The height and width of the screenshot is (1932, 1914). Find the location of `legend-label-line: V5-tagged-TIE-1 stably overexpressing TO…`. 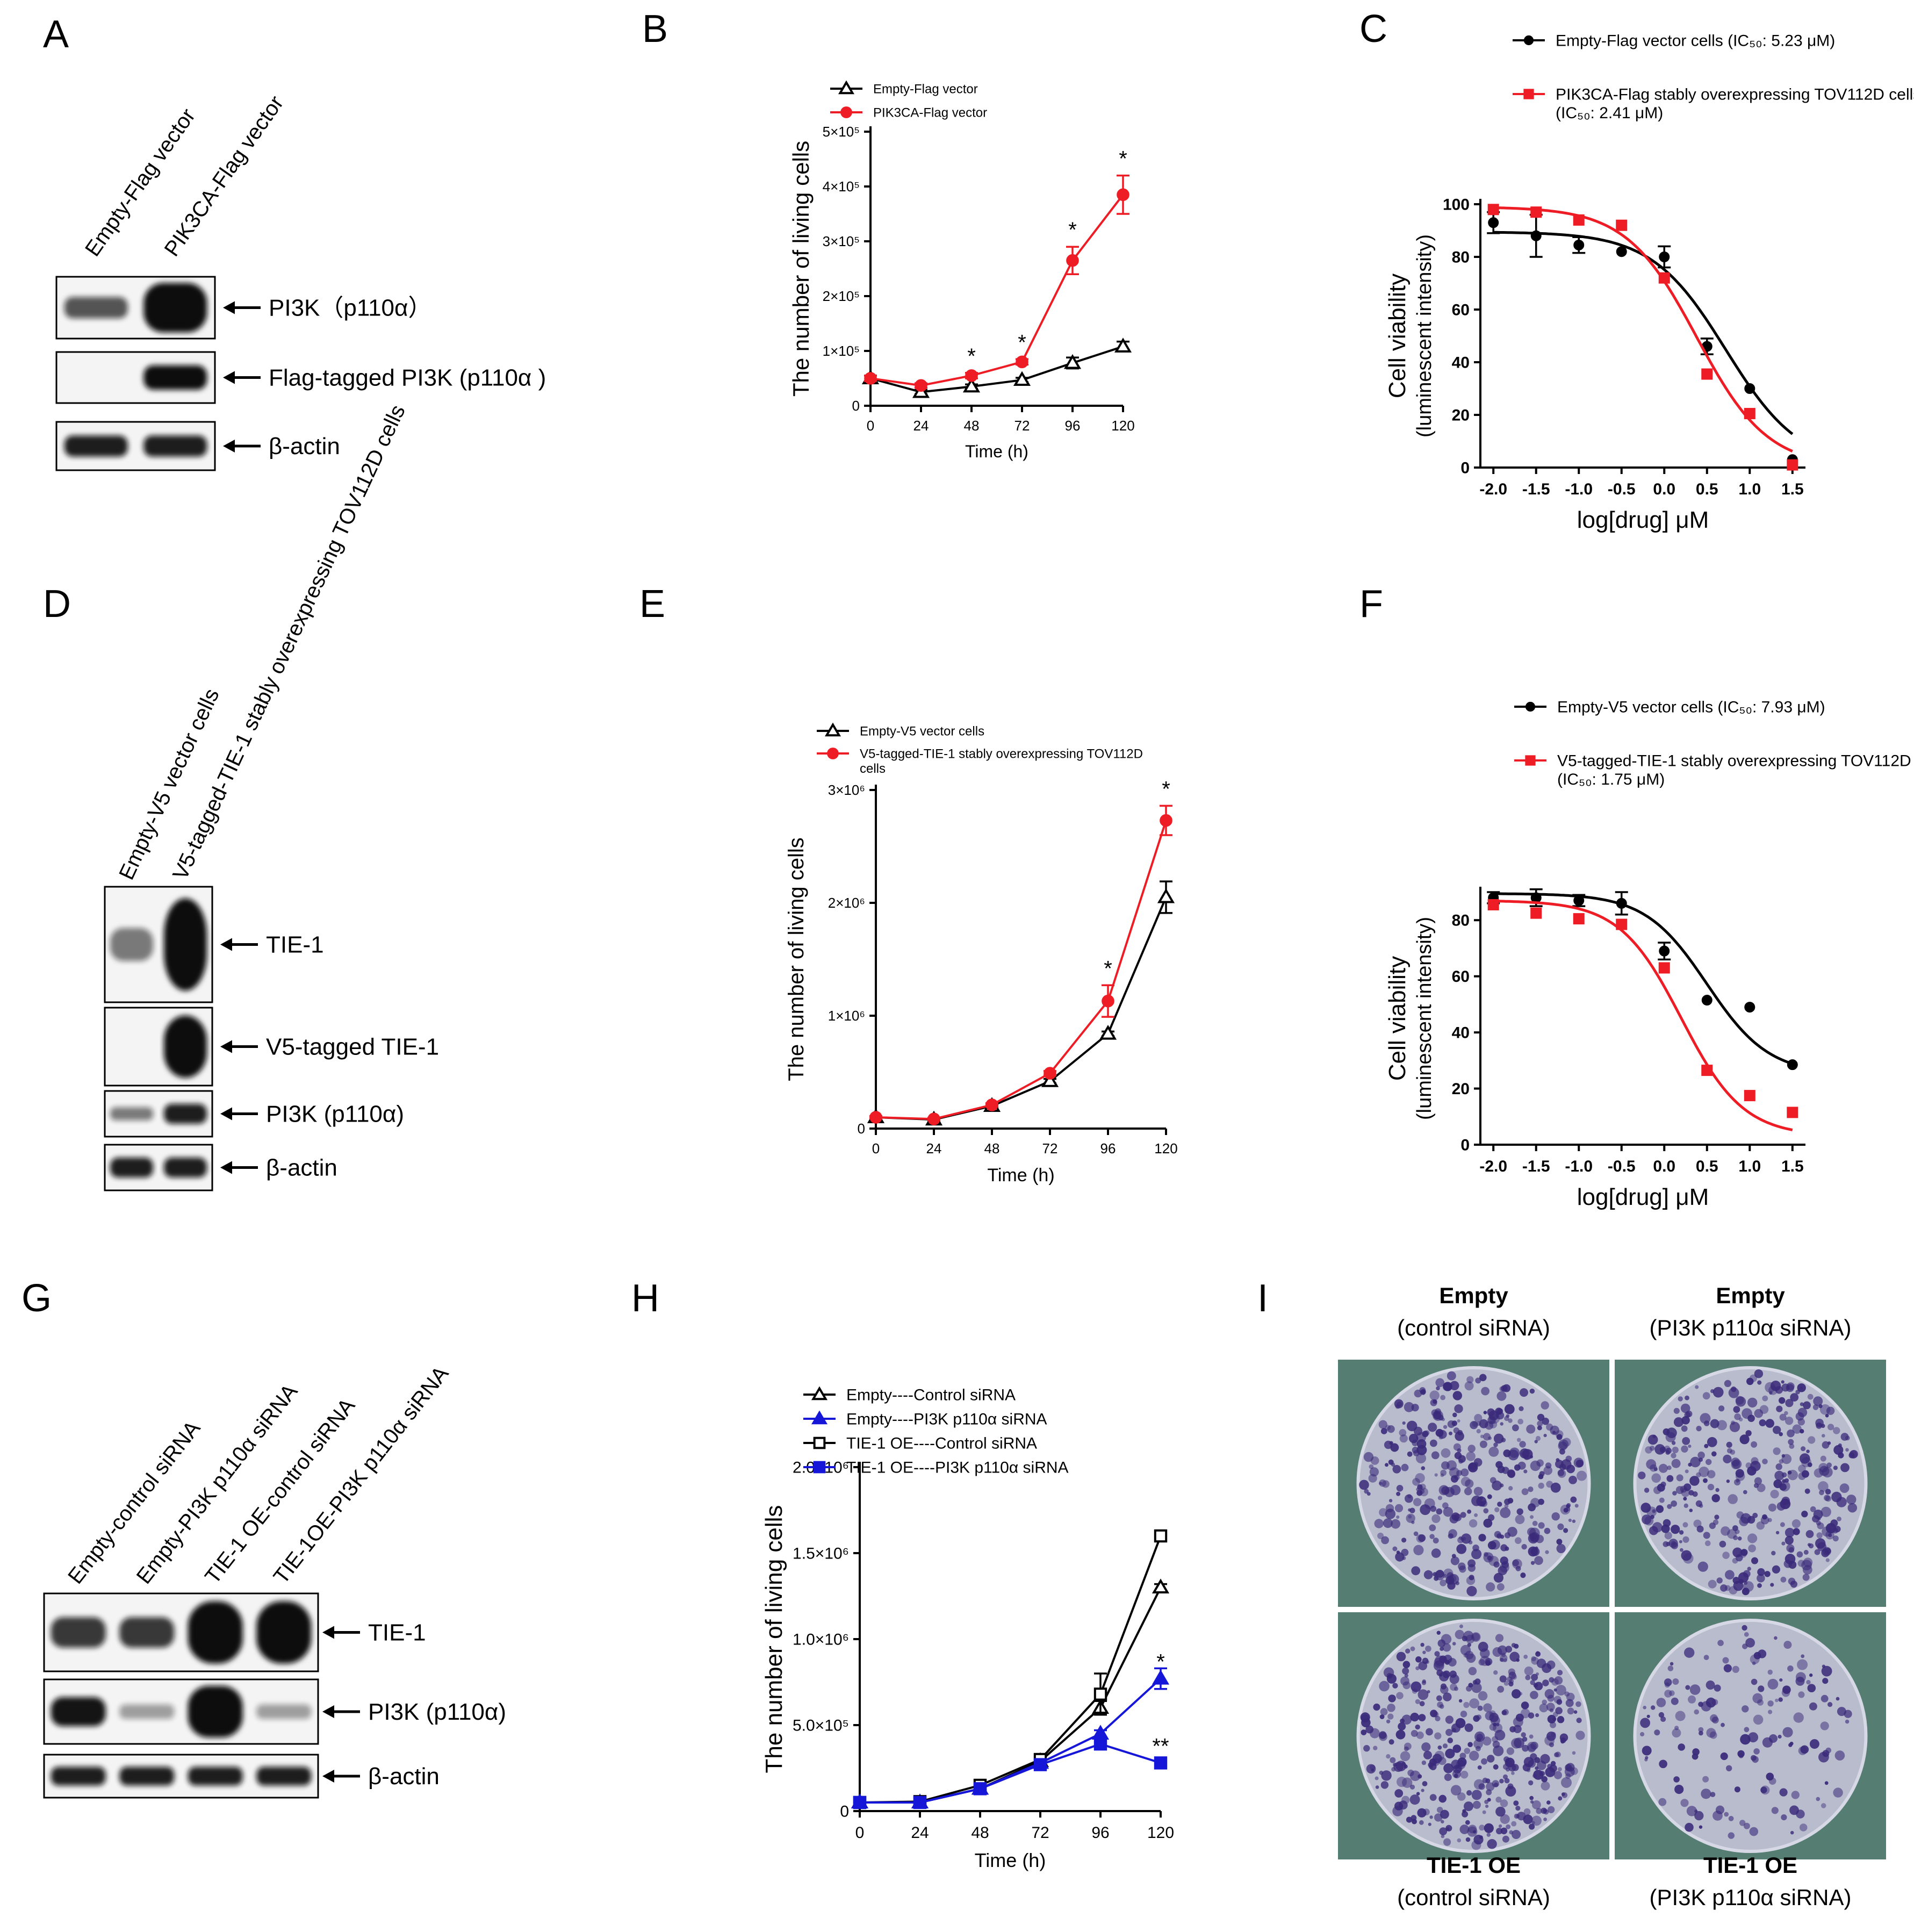

legend-label-line: V5-tagged-TIE-1 stably overexpressing TO… is located at coordinates (1735, 761).